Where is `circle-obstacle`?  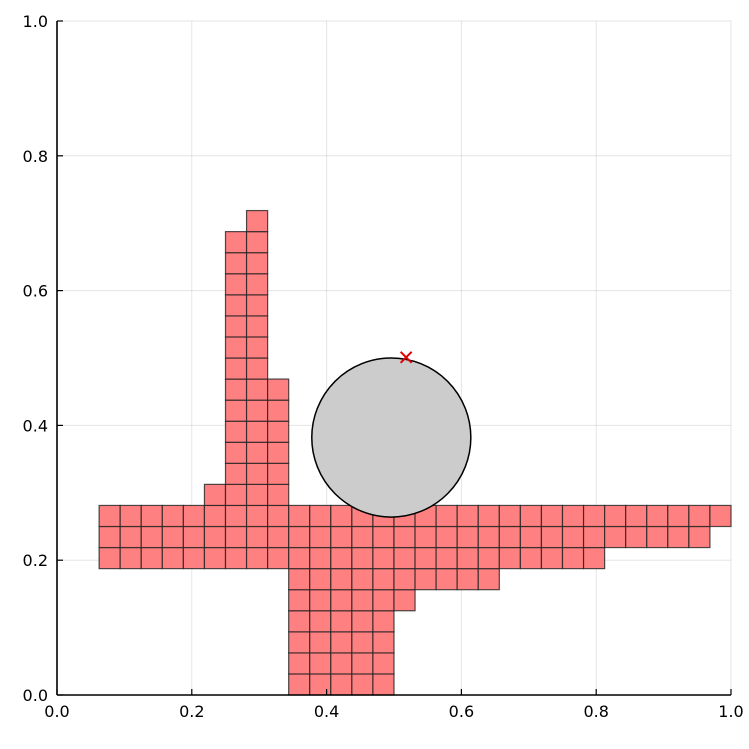 circle-obstacle is located at coordinates (391, 437).